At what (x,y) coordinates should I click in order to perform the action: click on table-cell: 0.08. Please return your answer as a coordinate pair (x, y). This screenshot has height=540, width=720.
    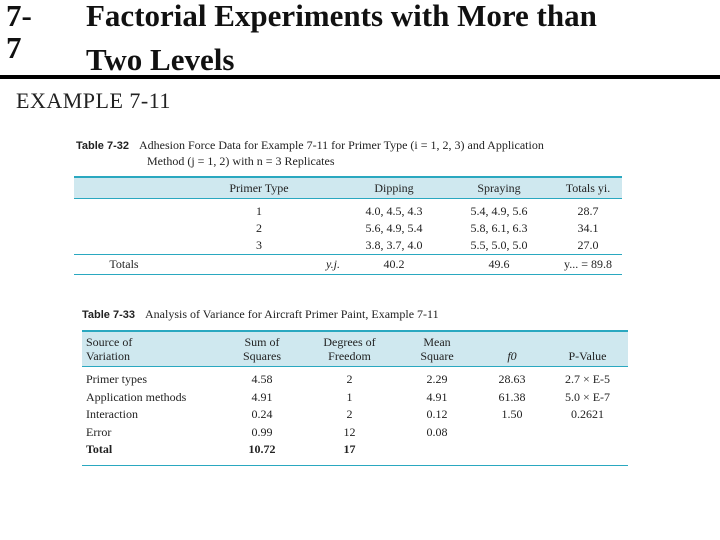
    Looking at the image, I should click on (437, 431).